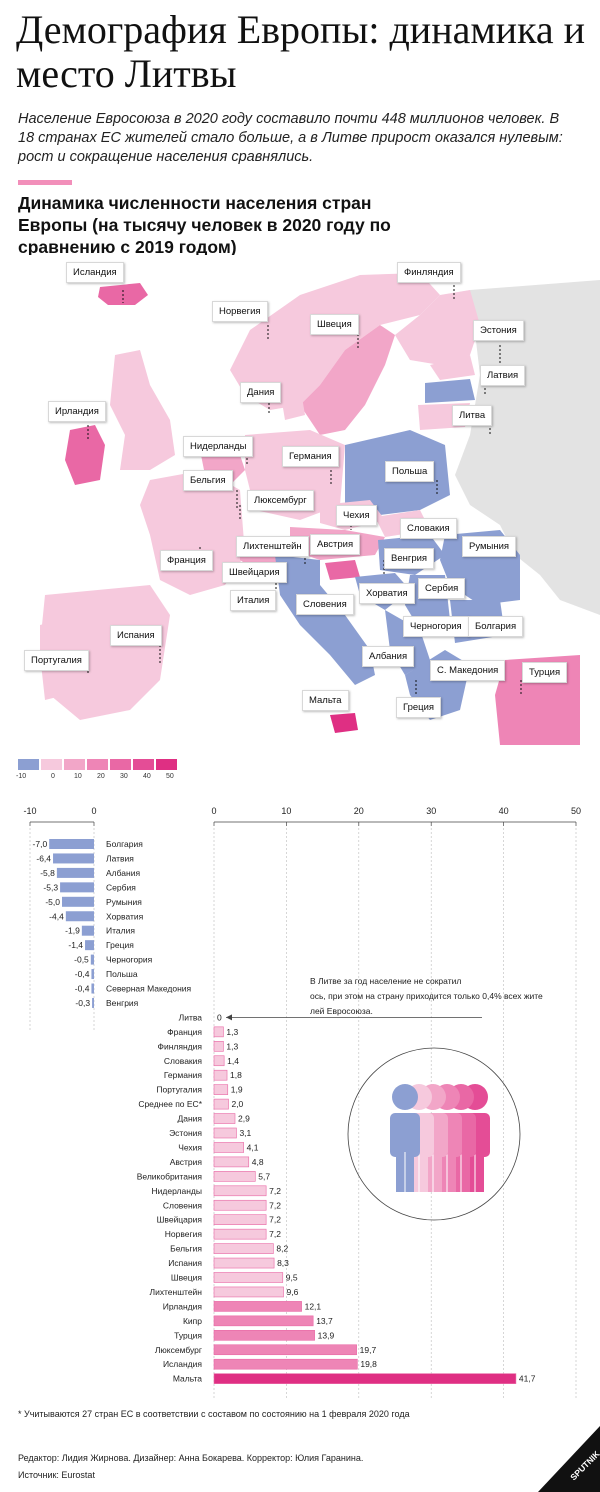  I want to click on bar-value-label: -7,0, so click(40, 844).